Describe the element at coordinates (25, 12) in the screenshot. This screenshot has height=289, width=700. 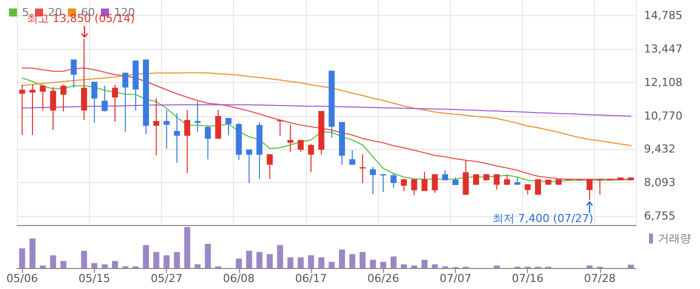
I see `legend-label: 5` at that location.